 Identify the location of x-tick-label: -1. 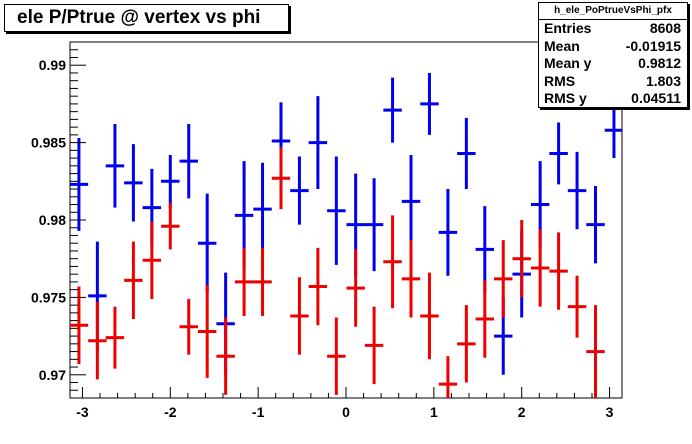
(258, 412).